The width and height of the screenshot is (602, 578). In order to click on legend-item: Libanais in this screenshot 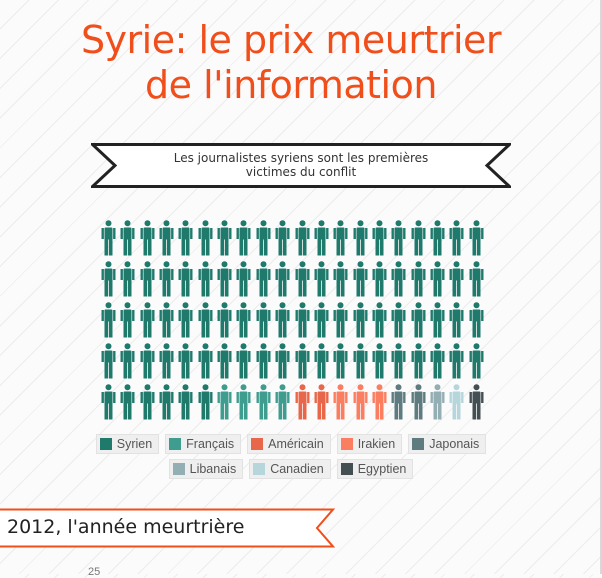, I will do `click(206, 469)`.